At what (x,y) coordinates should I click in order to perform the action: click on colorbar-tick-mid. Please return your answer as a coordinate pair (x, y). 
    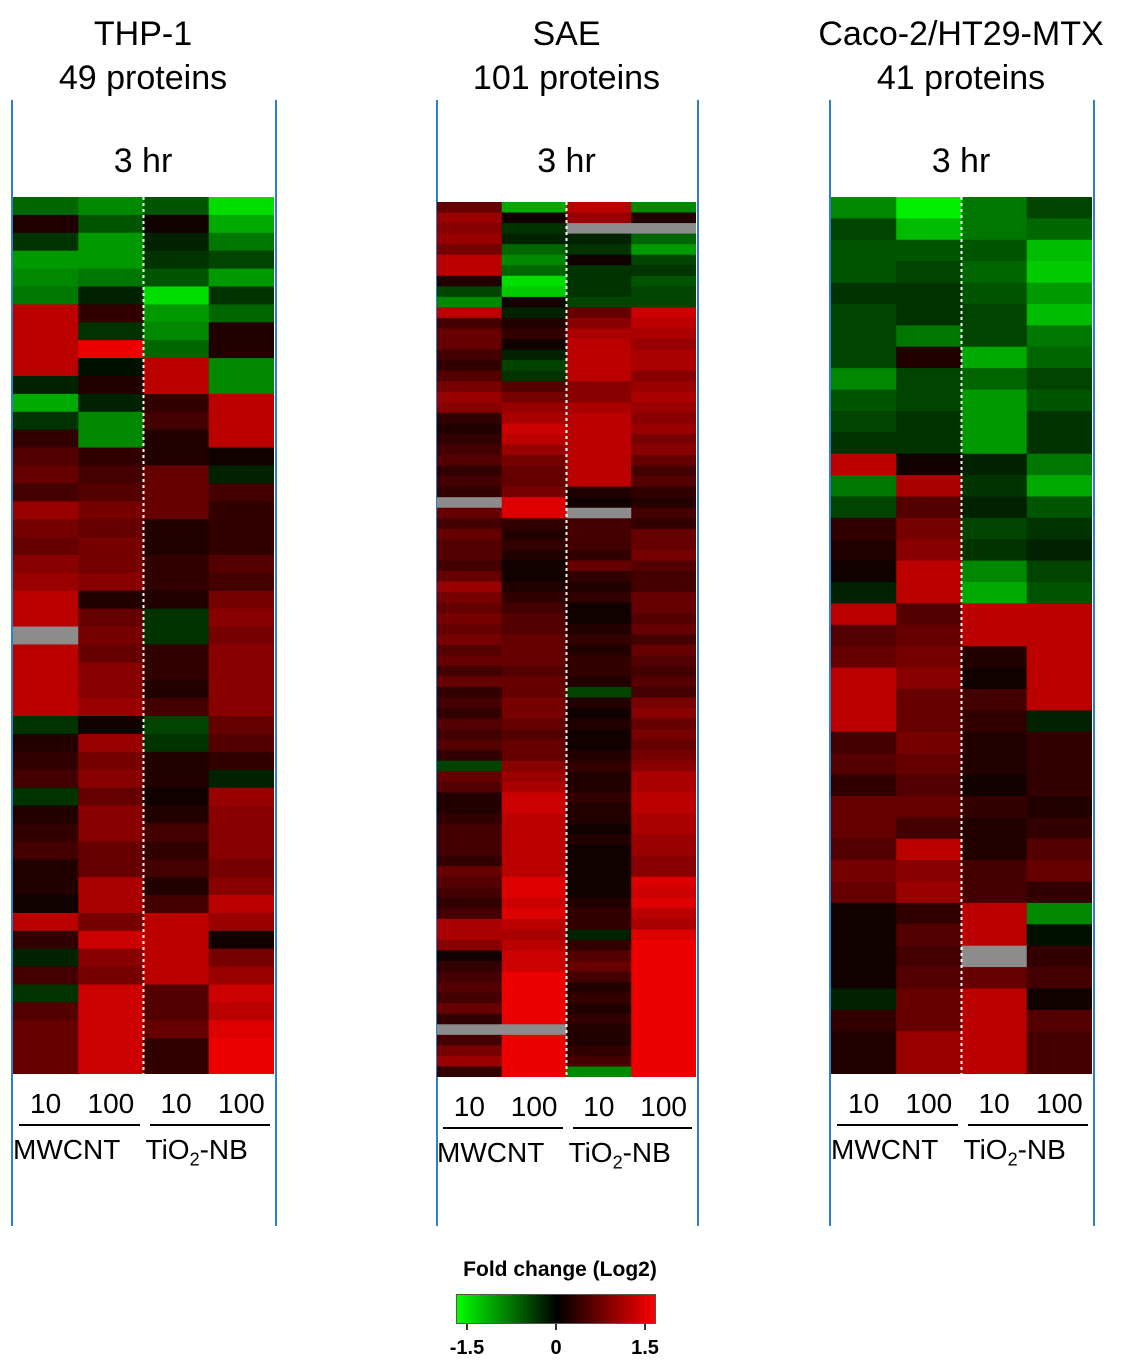
    Looking at the image, I should click on (556, 1327).